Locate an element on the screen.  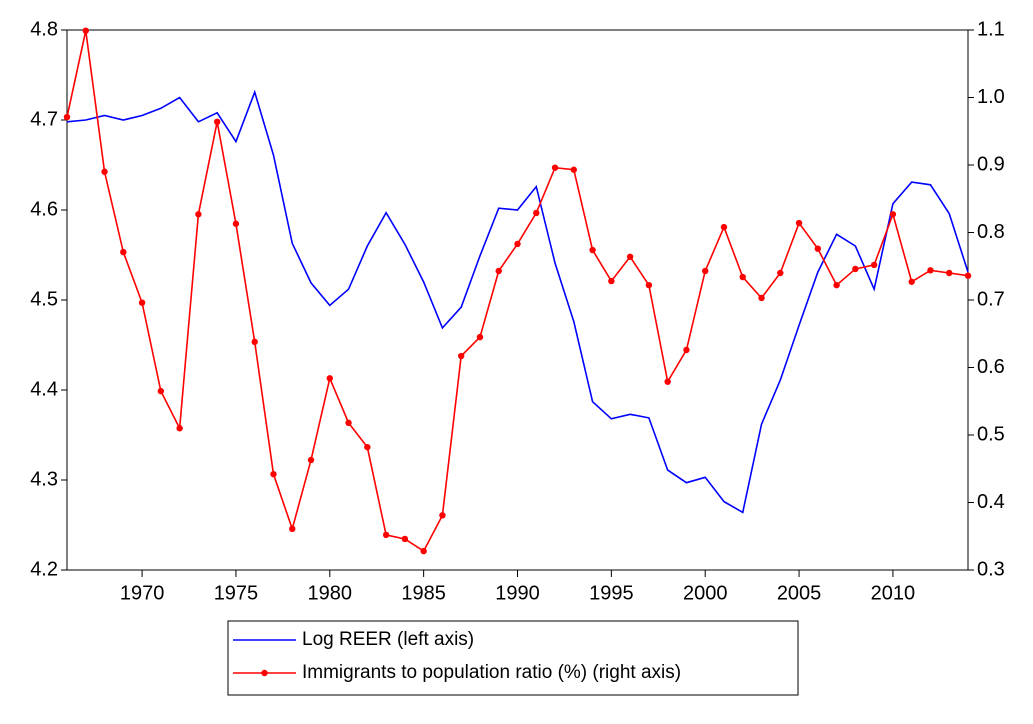
y-tick-label: 4.2 is located at coordinates (44, 569).